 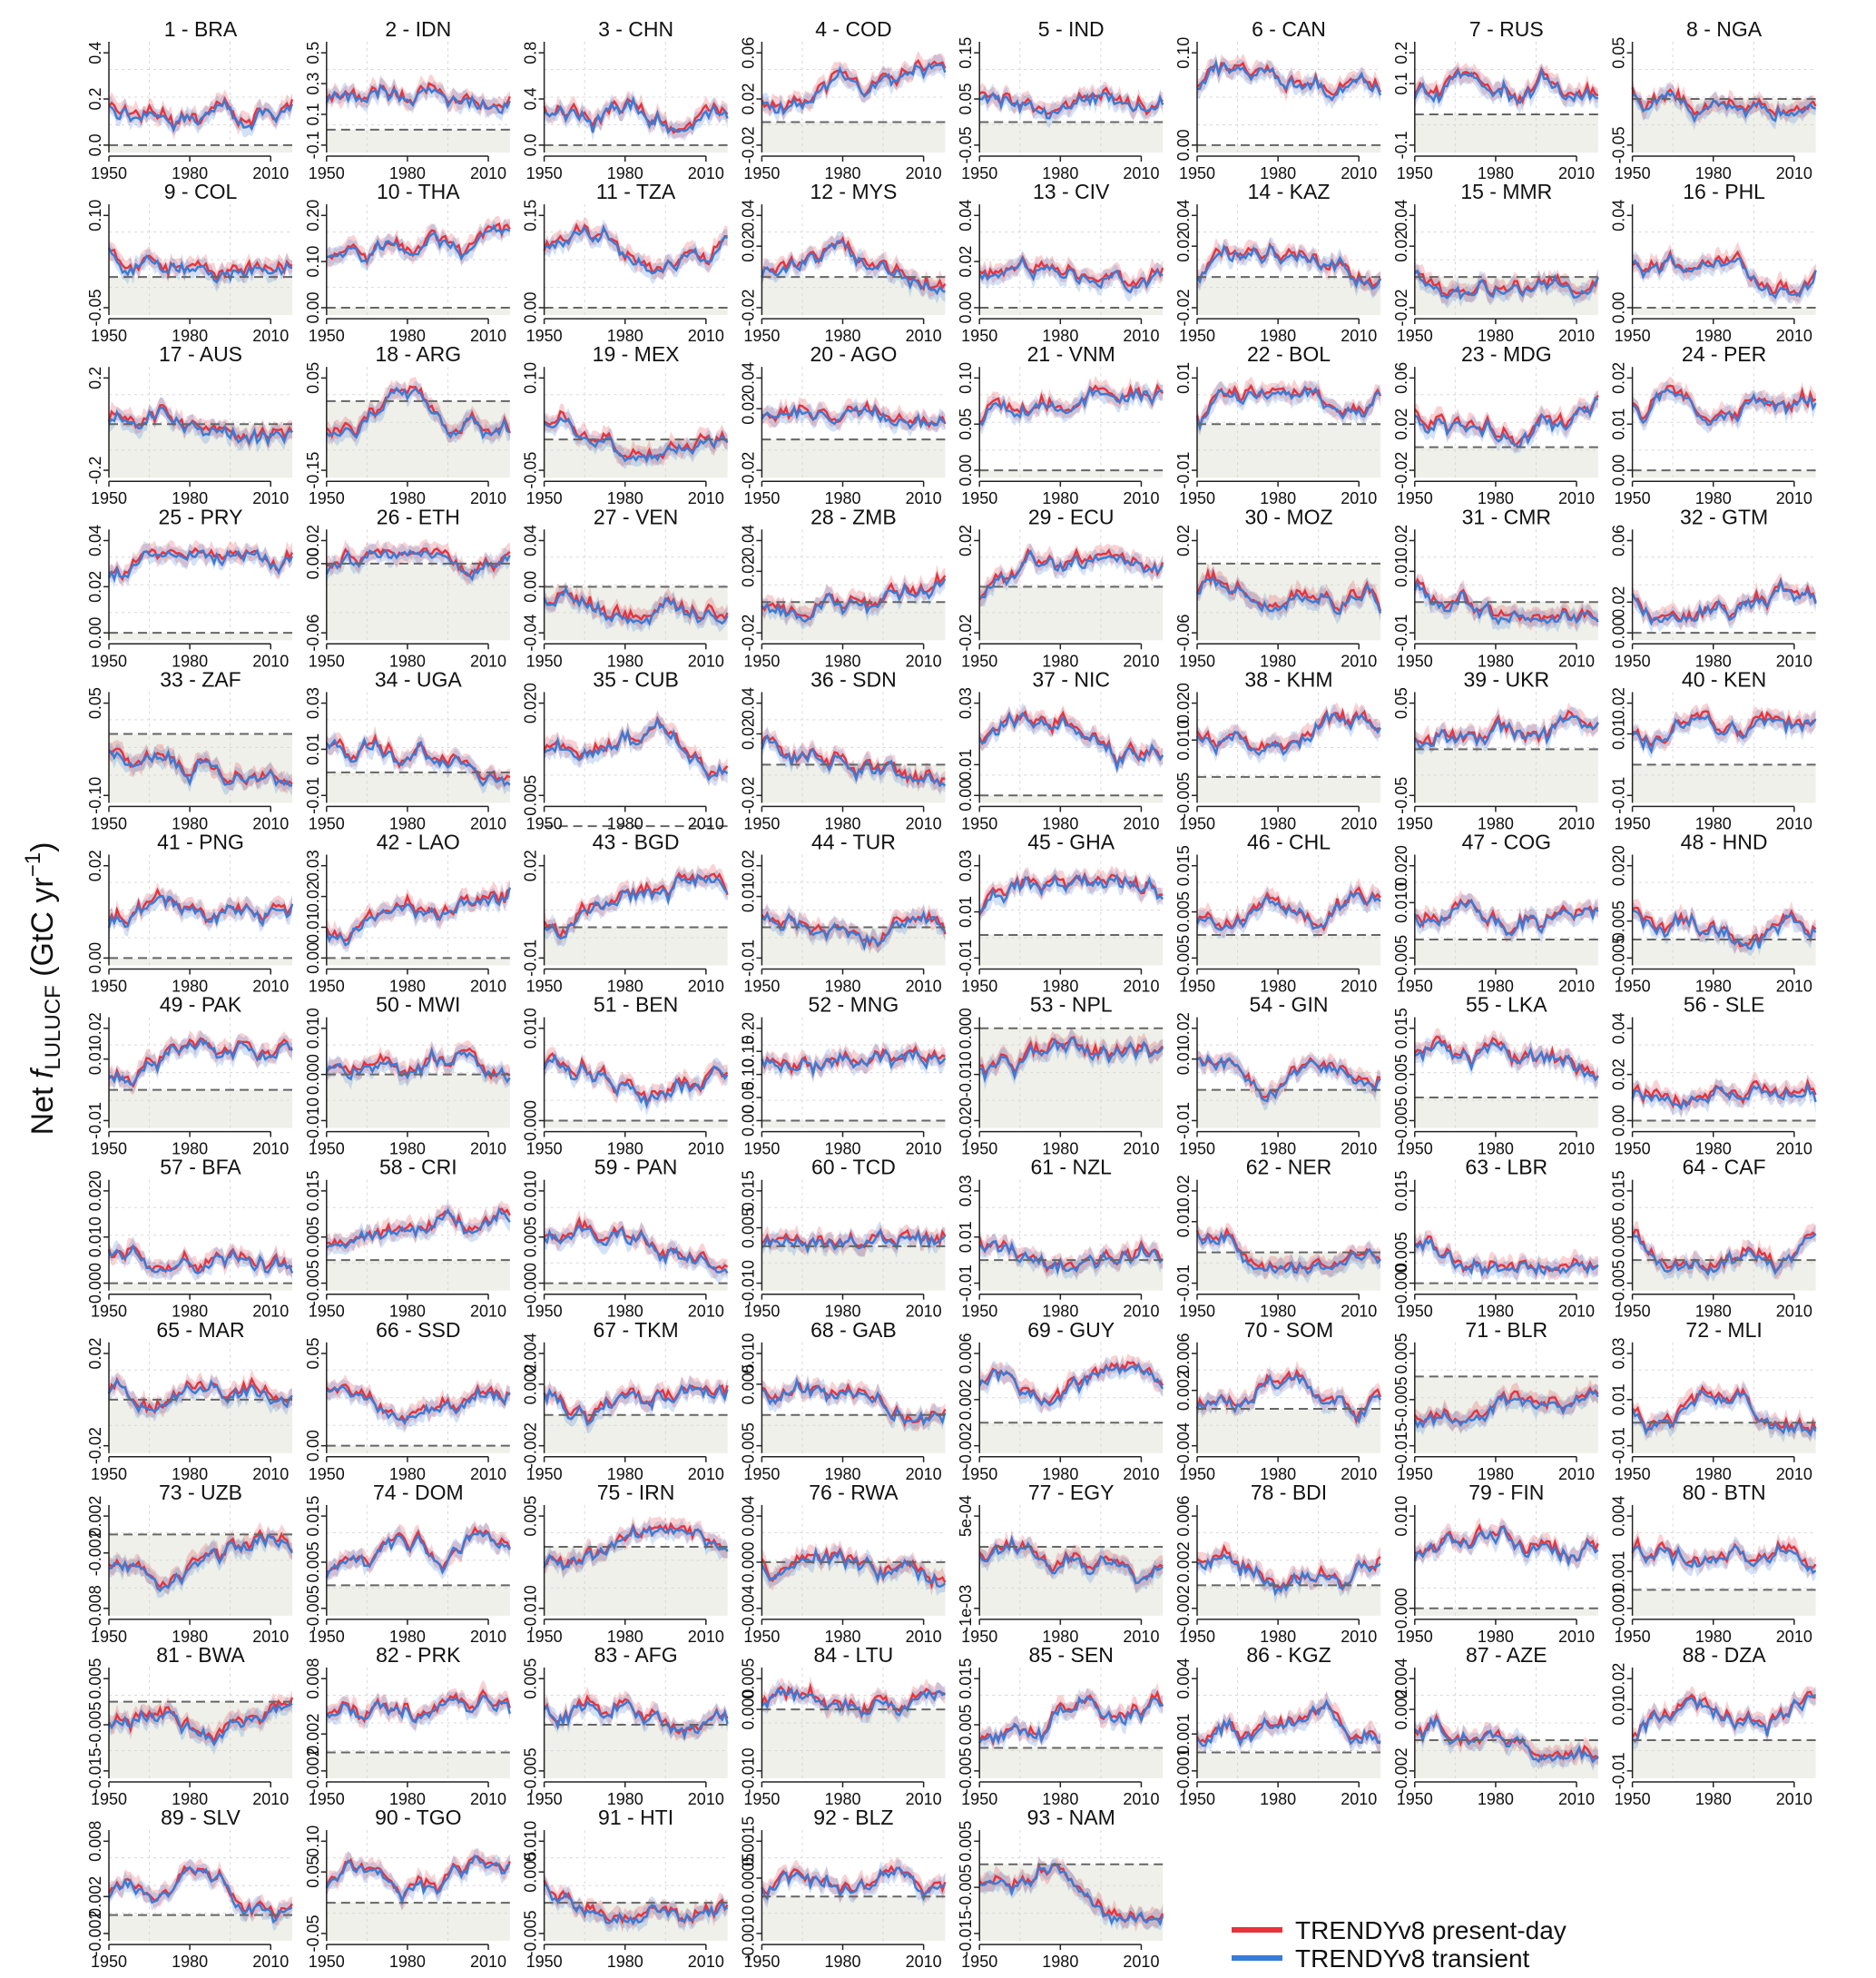 I want to click on y-tick-label: 0.000, so click(x=531, y=1284).